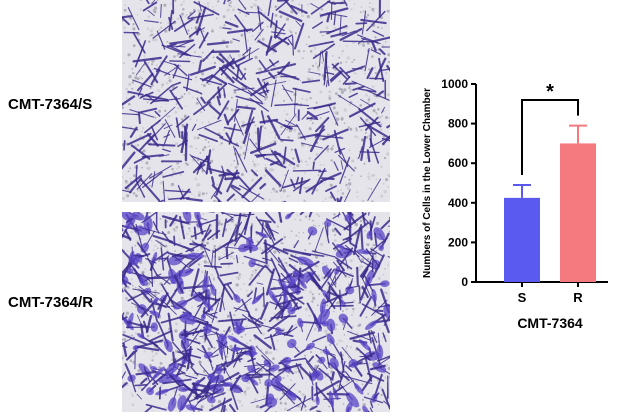 The width and height of the screenshot is (624, 416). I want to click on bar-s, so click(522, 239).